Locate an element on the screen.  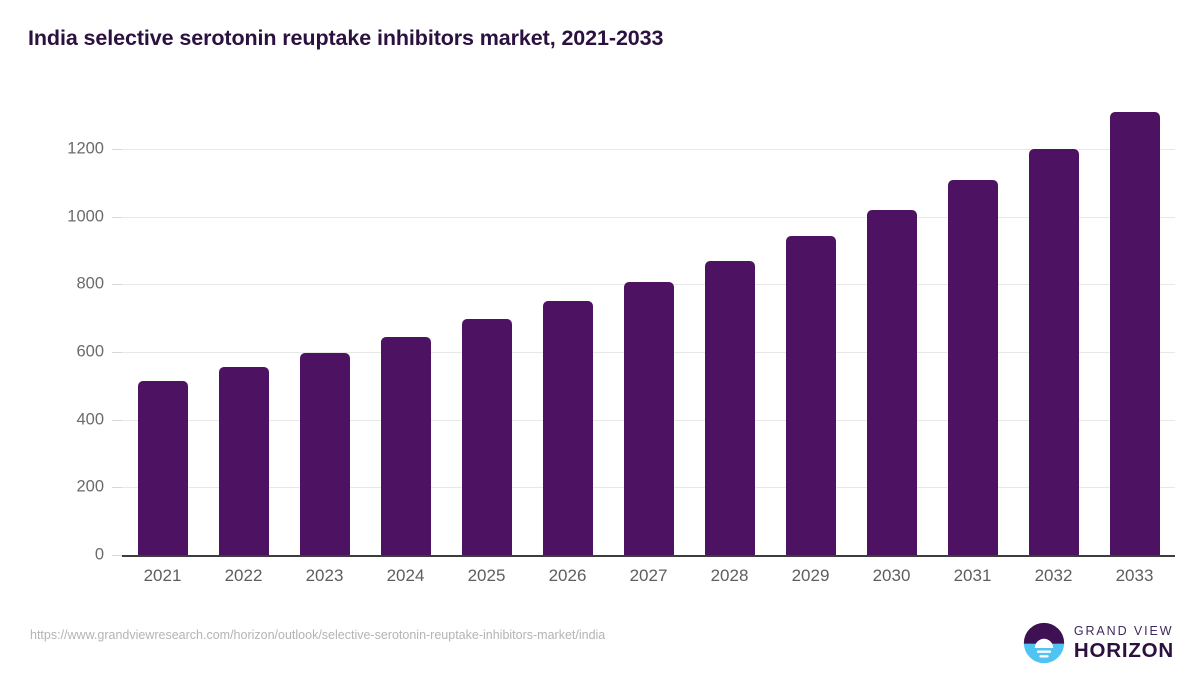
x-tick-label-2022: 2022 is located at coordinates (243, 575).